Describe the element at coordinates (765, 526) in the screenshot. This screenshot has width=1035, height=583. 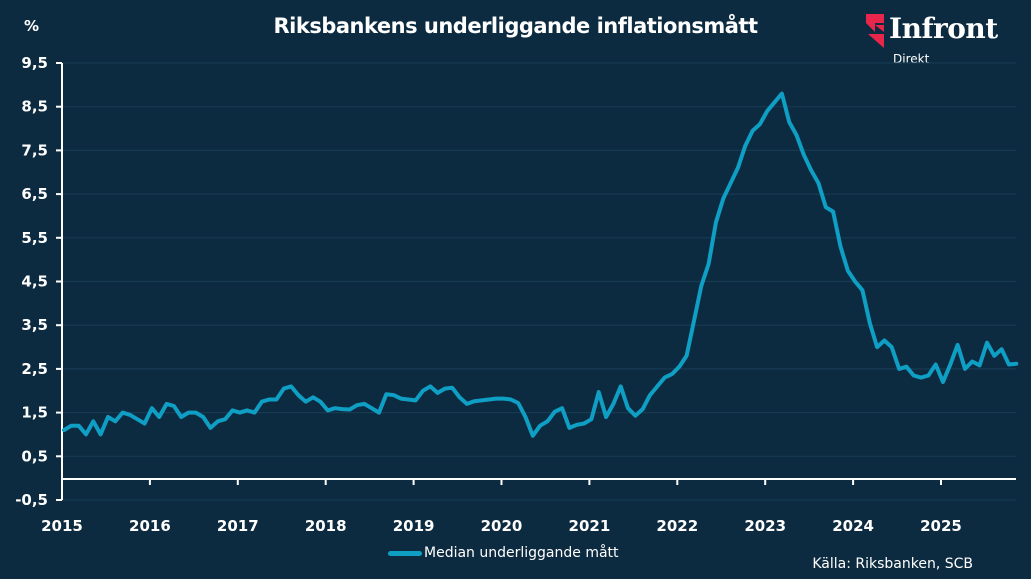
I see `x-tick-label: 2023` at that location.